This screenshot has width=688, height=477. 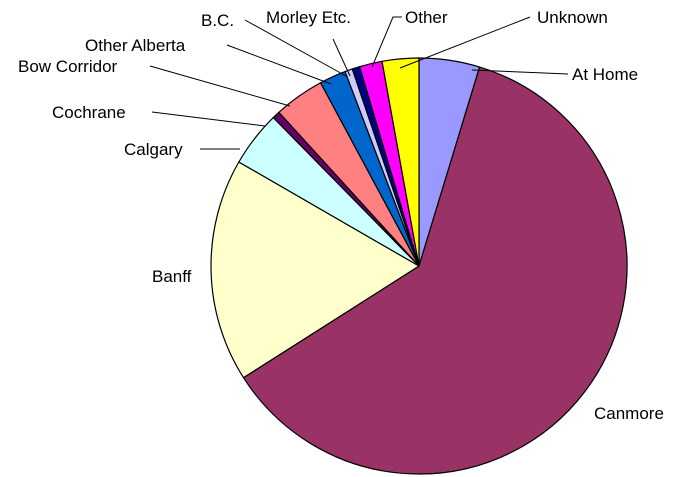 What do you see at coordinates (308, 17) in the screenshot?
I see `slice-label-morley-etc: Morley Etc.` at bounding box center [308, 17].